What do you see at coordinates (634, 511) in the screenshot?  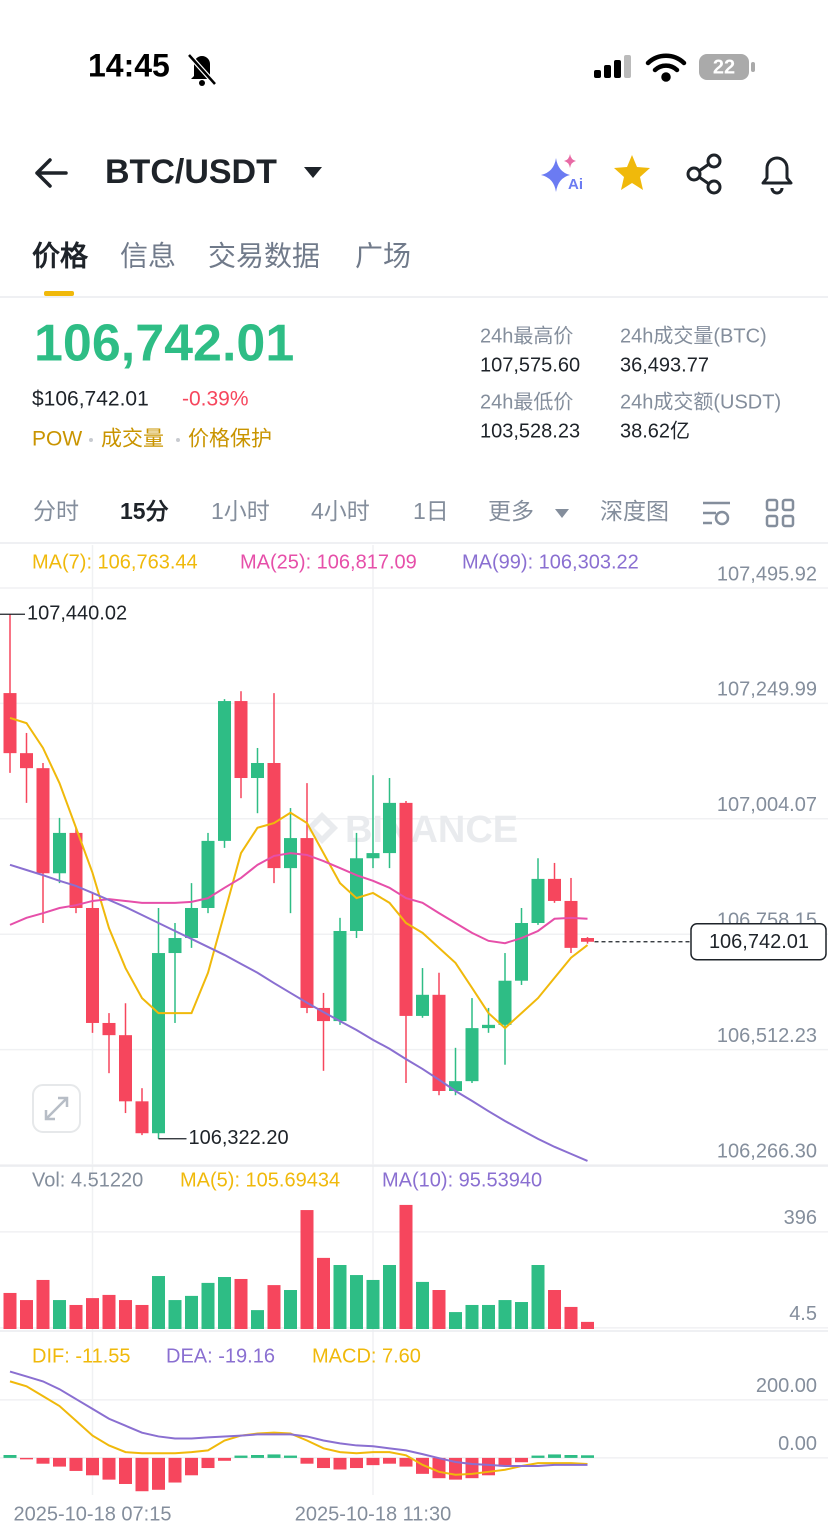 I see `interval: 深度图` at bounding box center [634, 511].